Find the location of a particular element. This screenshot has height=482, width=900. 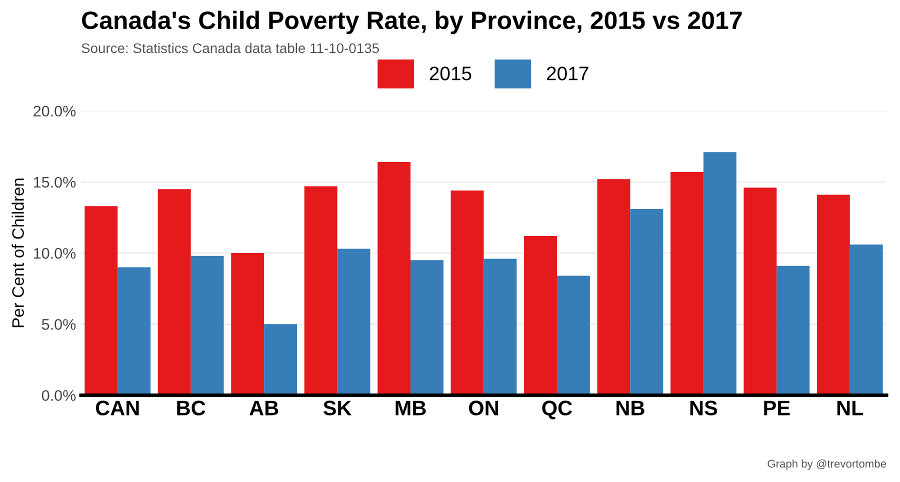

chart-subtitle: Source: Statistics Canada data table 11-10-0135 is located at coordinates (230, 48).